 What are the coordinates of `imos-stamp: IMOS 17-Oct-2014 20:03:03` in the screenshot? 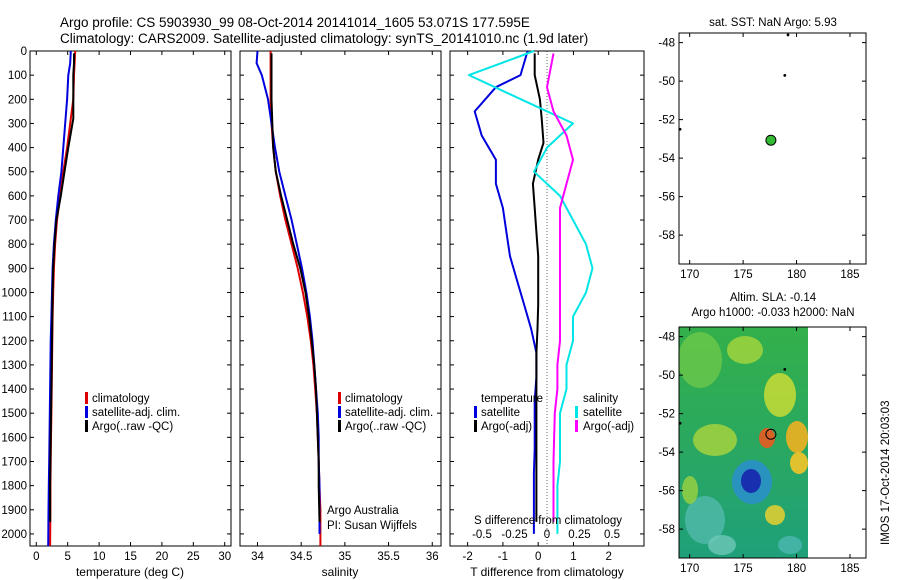 It's located at (886, 473).